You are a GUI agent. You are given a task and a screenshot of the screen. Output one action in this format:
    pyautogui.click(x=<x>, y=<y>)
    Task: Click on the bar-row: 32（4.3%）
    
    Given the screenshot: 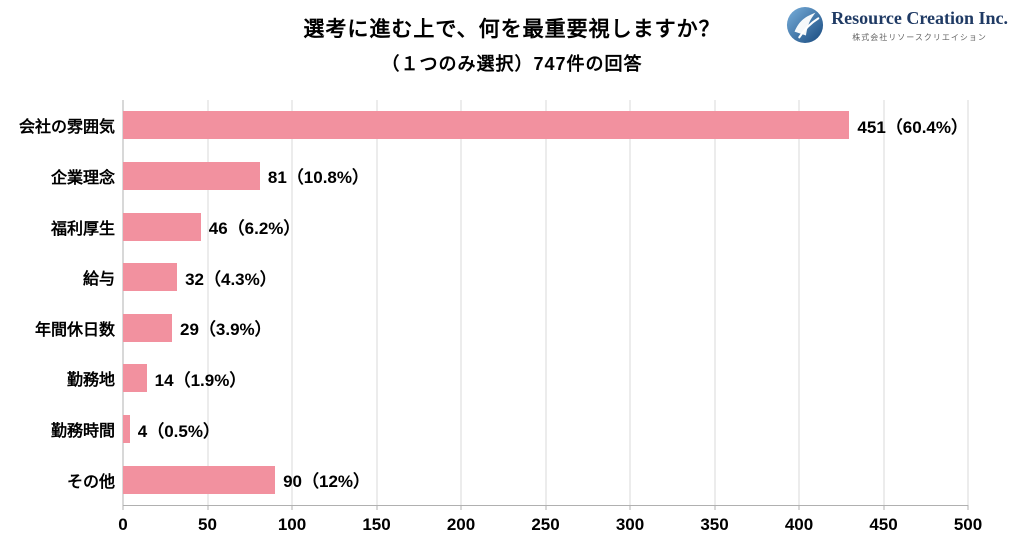 What is the action you would take?
    pyautogui.click(x=545, y=277)
    